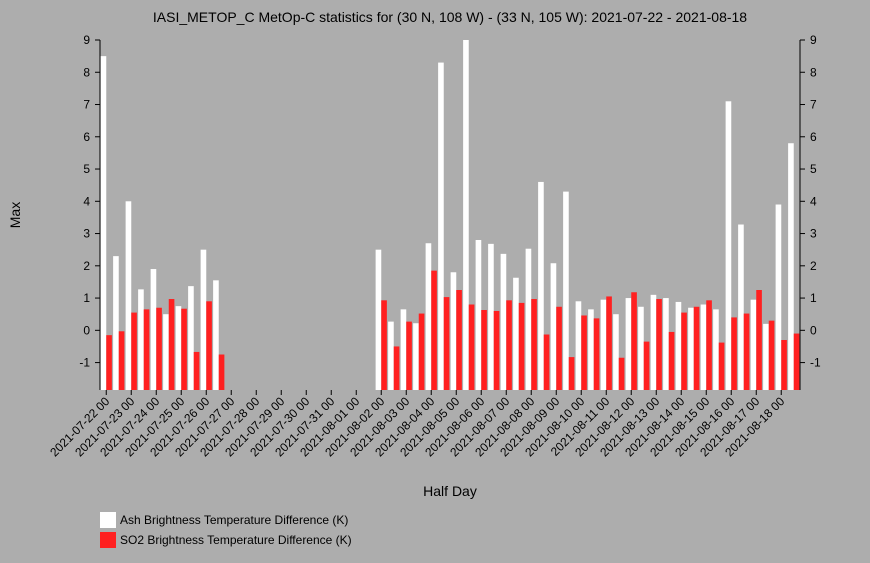 Image resolution: width=870 pixels, height=563 pixels. Describe the element at coordinates (86, 105) in the screenshot. I see `y-tick-label: 7` at that location.